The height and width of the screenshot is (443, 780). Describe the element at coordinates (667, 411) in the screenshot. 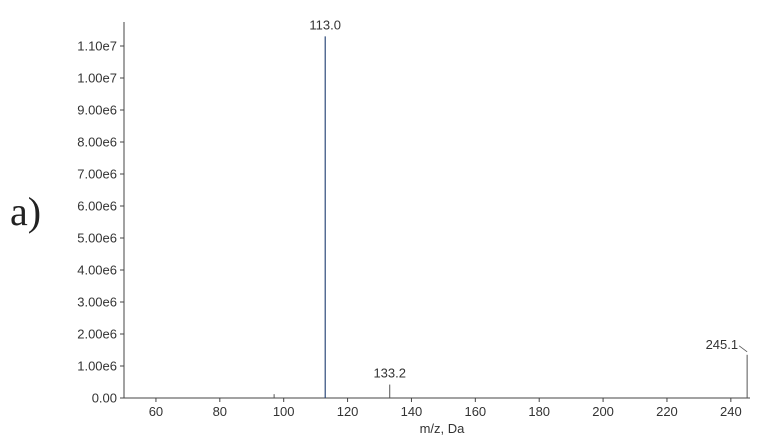

I see `x-tick-label: 220` at that location.